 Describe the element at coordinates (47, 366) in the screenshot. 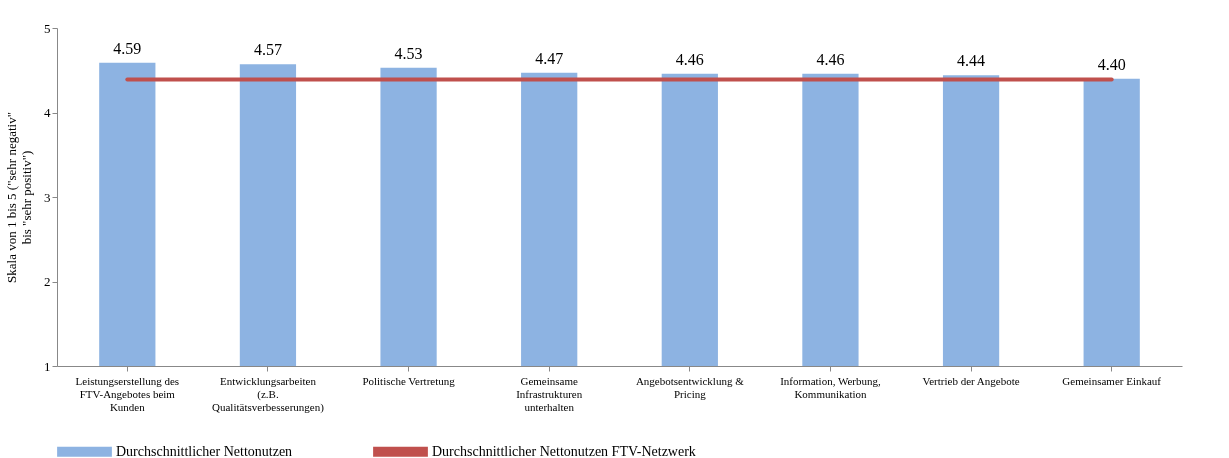

I see `y-tick-label: 1` at that location.